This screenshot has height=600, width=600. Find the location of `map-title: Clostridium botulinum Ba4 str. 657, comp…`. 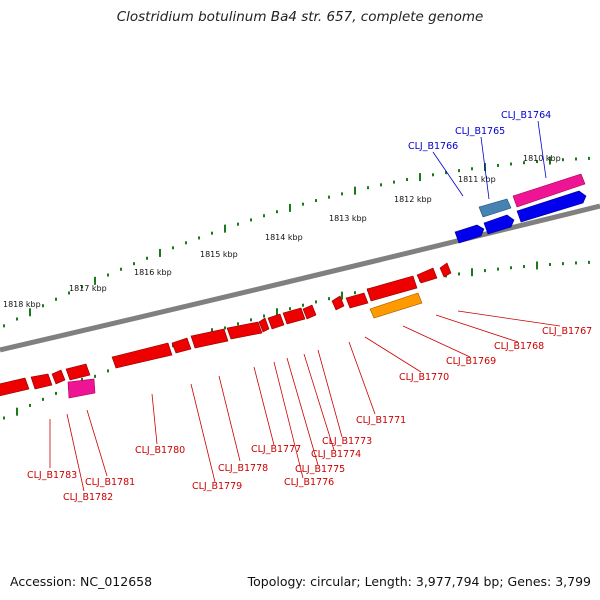

map-title: Clostridium botulinum Ba4 str. 657, comp… is located at coordinates (300, 17).